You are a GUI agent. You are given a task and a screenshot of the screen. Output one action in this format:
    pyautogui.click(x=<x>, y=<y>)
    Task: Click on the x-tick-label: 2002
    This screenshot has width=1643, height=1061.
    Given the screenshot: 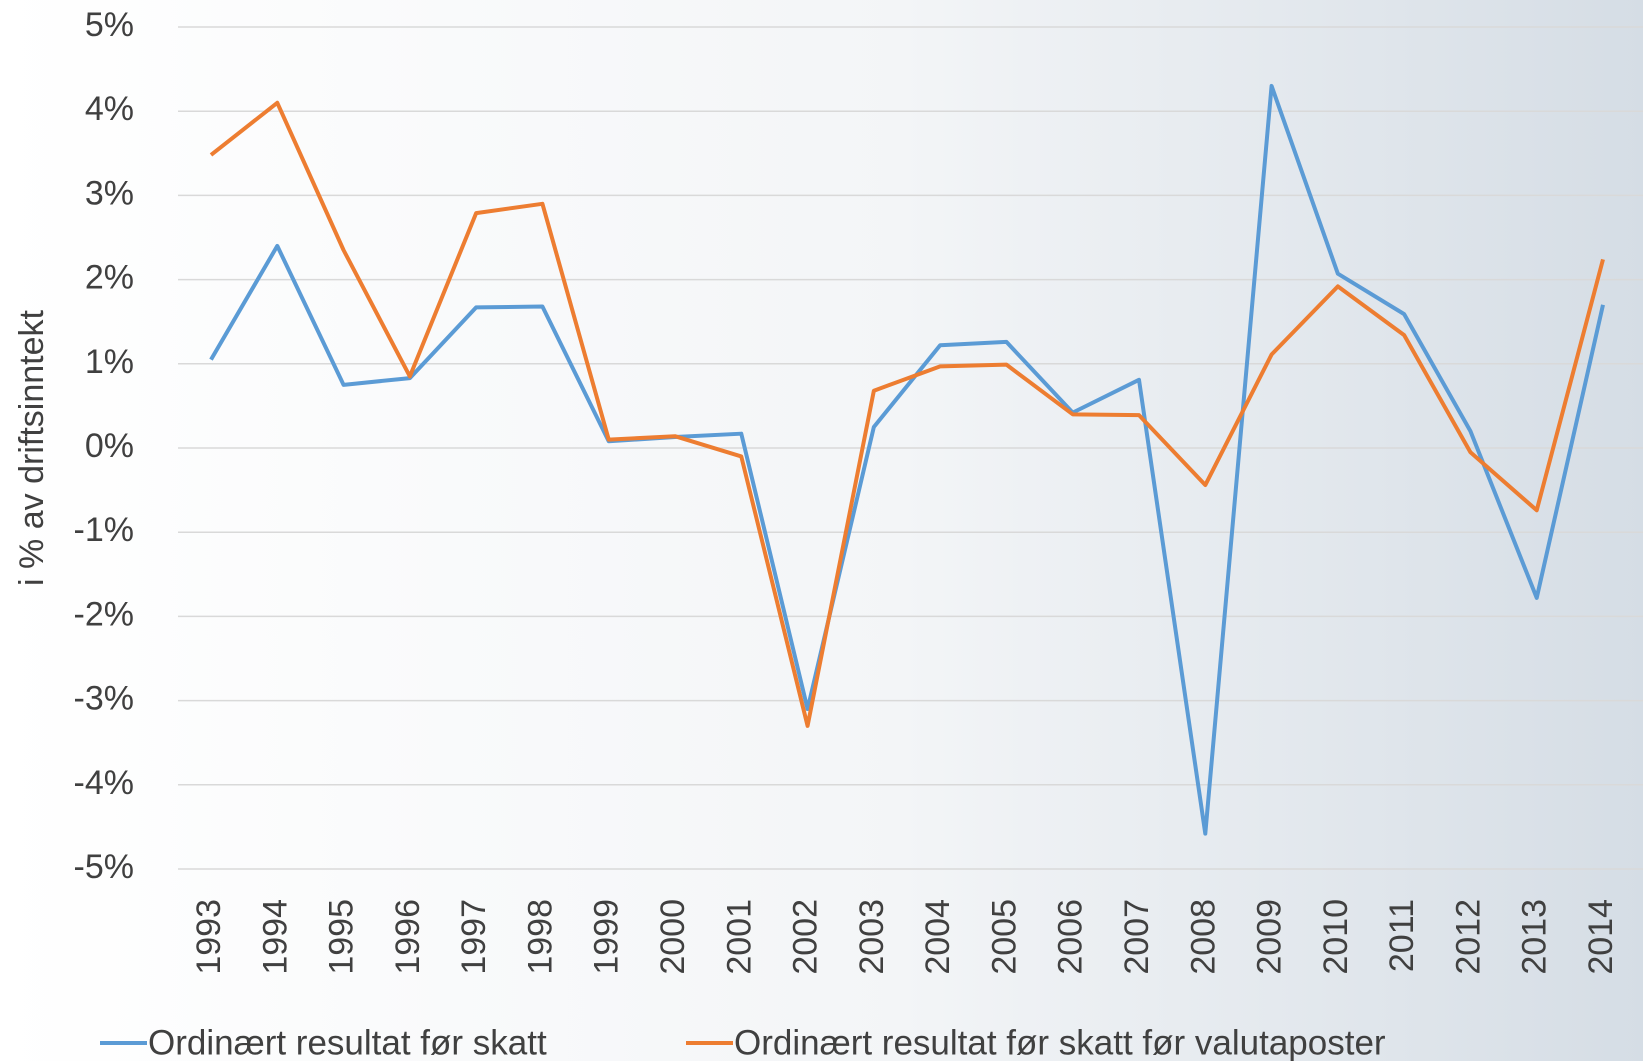 What is the action you would take?
    pyautogui.click(x=806, y=937)
    